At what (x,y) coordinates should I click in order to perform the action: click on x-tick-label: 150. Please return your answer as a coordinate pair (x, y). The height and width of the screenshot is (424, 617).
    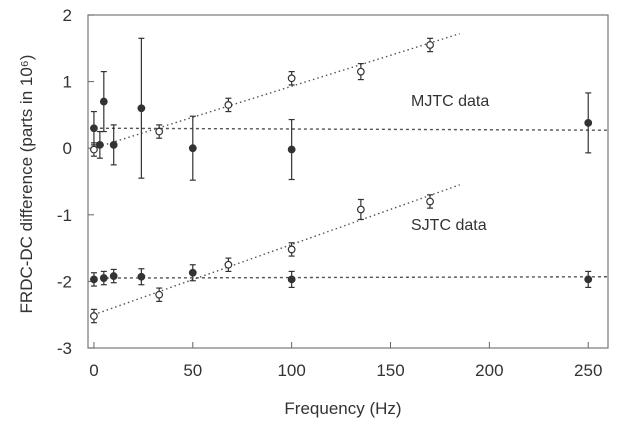
    Looking at the image, I should click on (390, 370).